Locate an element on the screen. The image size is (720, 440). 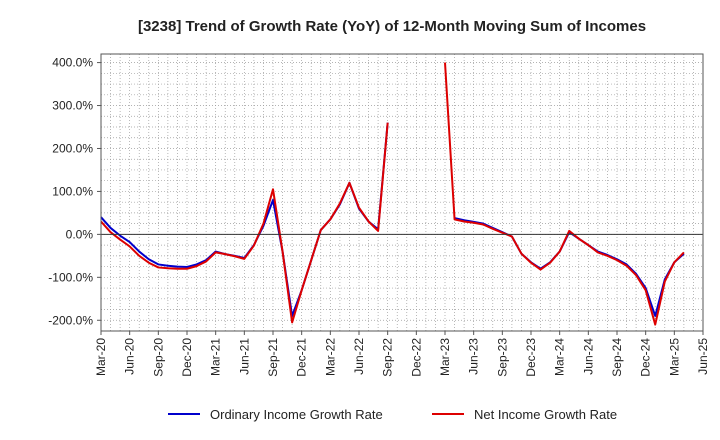
legend-item-1: Ordinary Income Growth Rate is located at coordinates (275, 414).